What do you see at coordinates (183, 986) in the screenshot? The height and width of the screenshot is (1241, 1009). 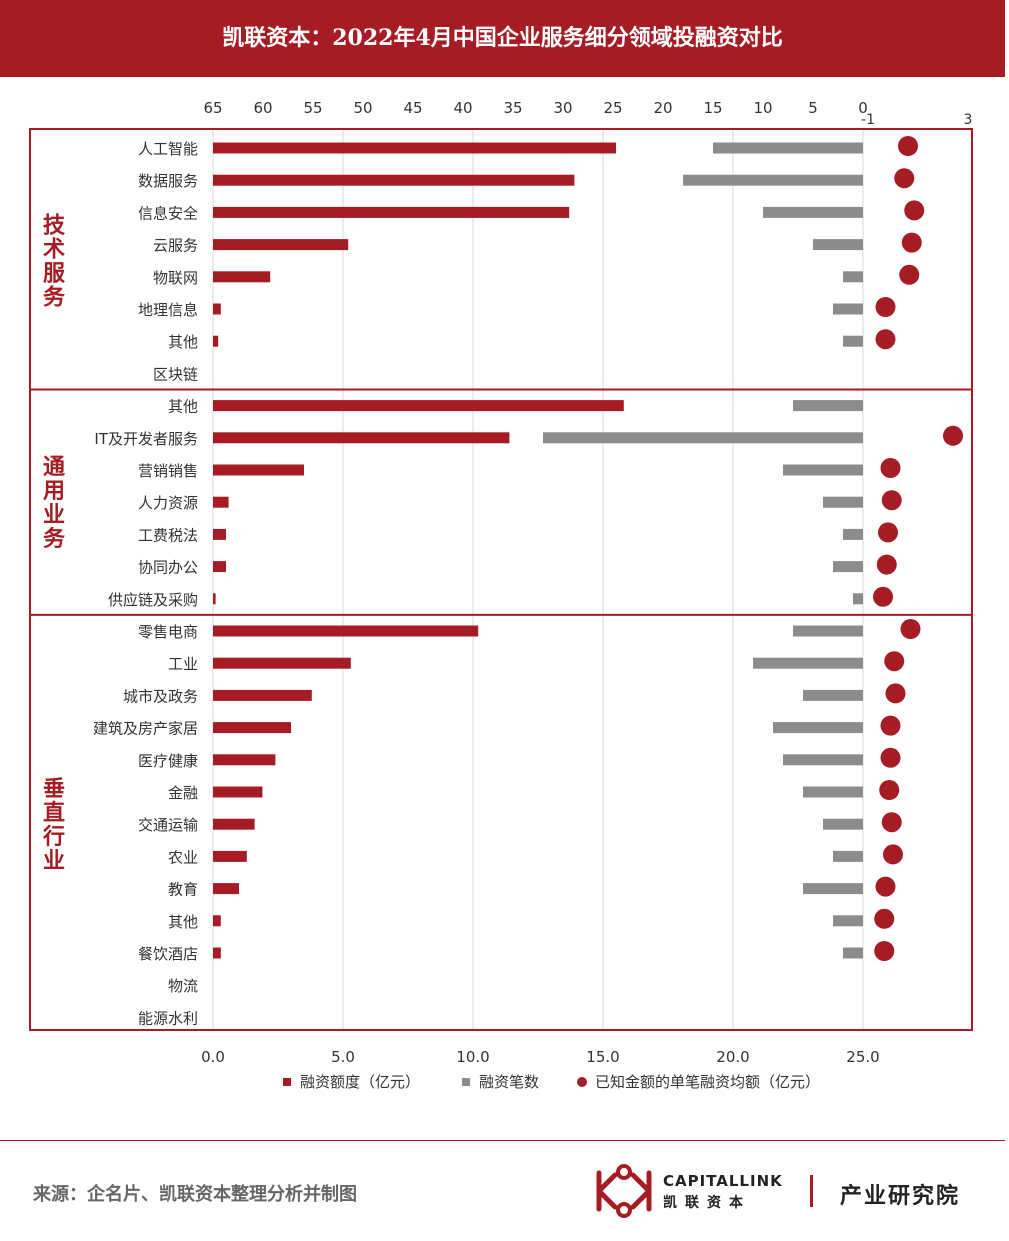 I see `category-label: 物流` at bounding box center [183, 986].